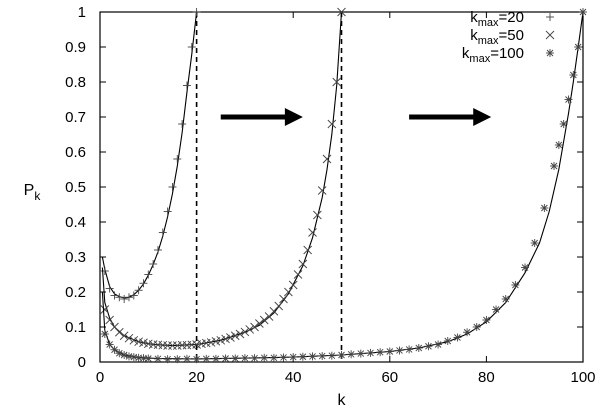  I want to click on legend-marker, so click(550, 17).